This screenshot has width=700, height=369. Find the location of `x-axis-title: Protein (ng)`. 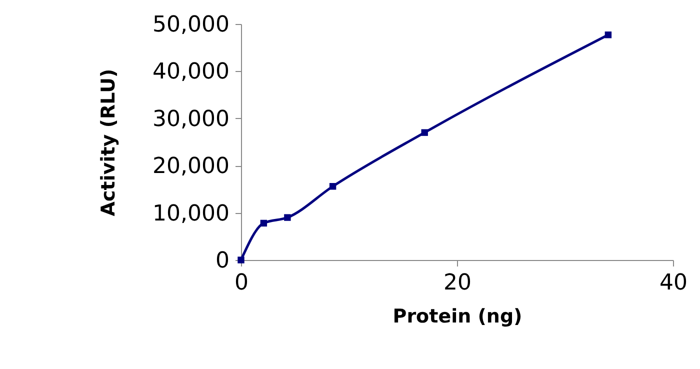

x-axis-title: Protein (ng) is located at coordinates (457, 317).